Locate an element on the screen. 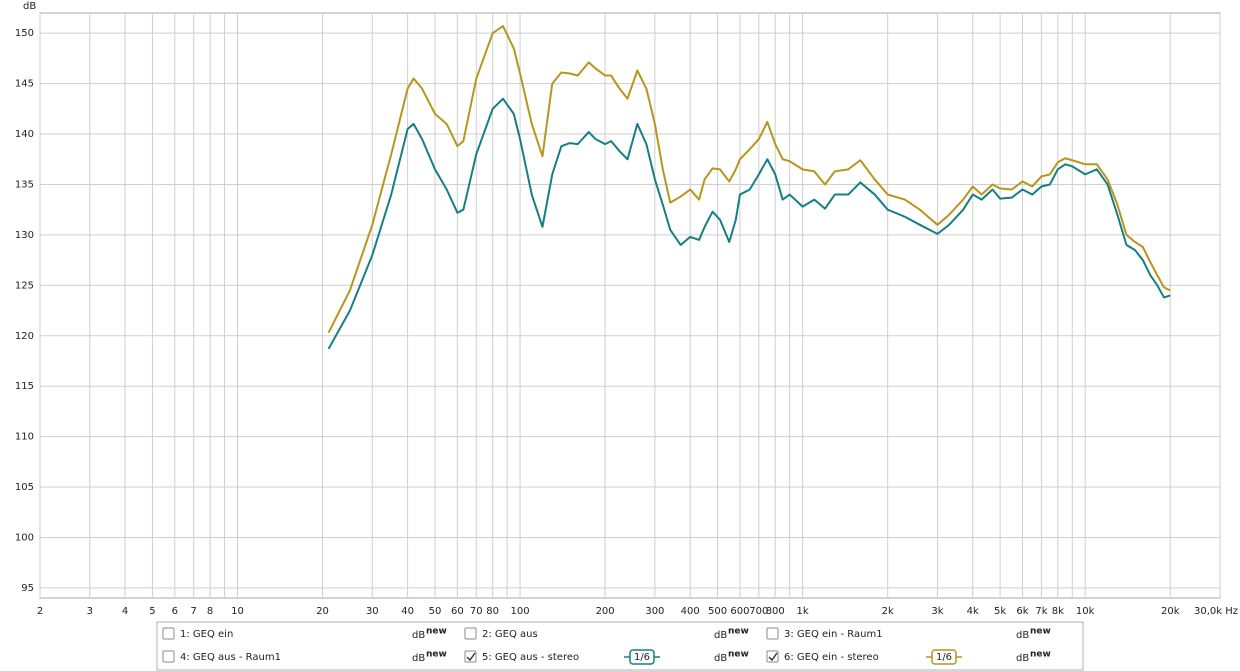  x-tick-label: 7 is located at coordinates (194, 611).